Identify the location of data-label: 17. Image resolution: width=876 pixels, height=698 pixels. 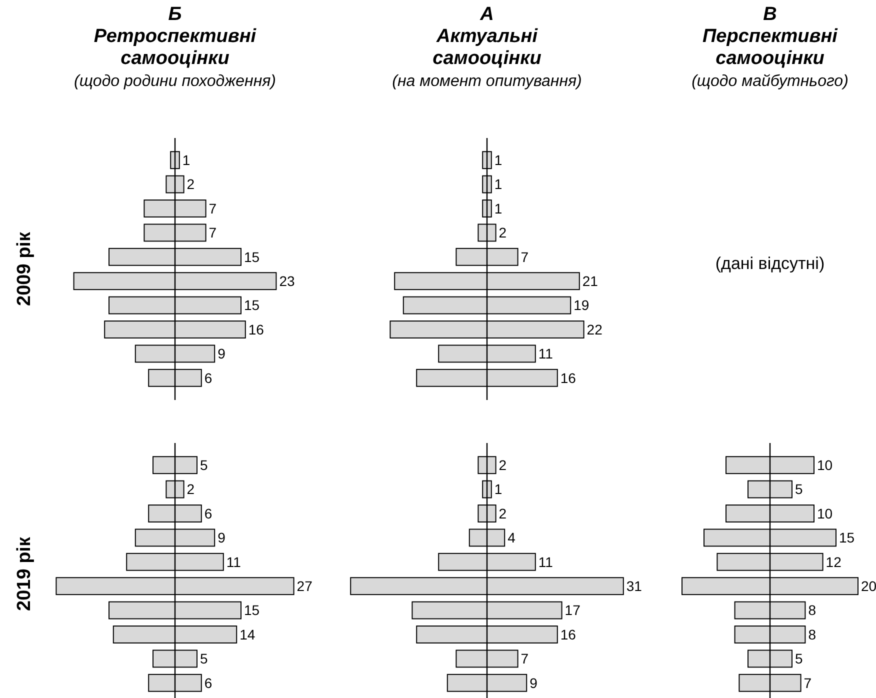
(572, 610).